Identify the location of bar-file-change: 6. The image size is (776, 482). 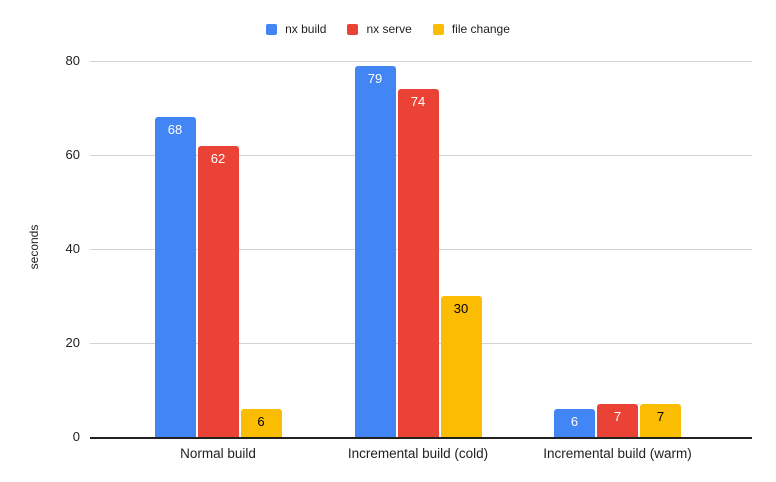
(261, 422).